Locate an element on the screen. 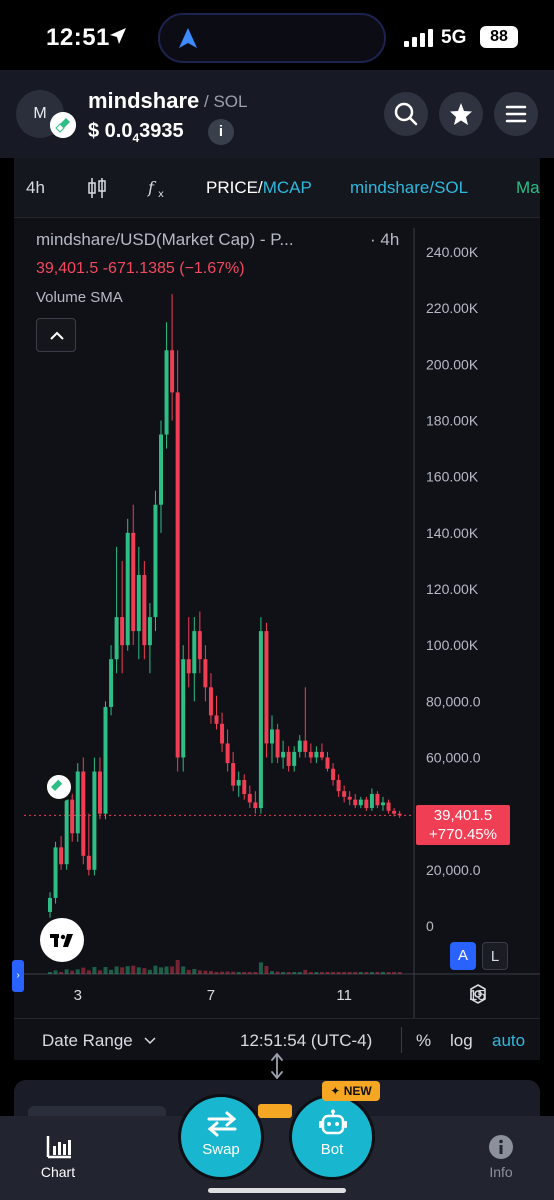  price-info-icon: i is located at coordinates (221, 132).